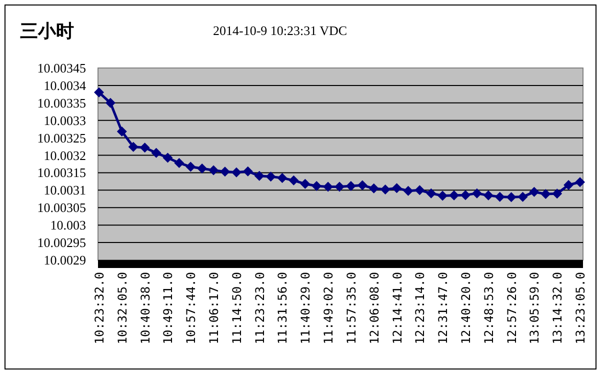 The image size is (605, 374). What do you see at coordinates (61, 172) in the screenshot?
I see `y-tick-label: 10.00315` at bounding box center [61, 172].